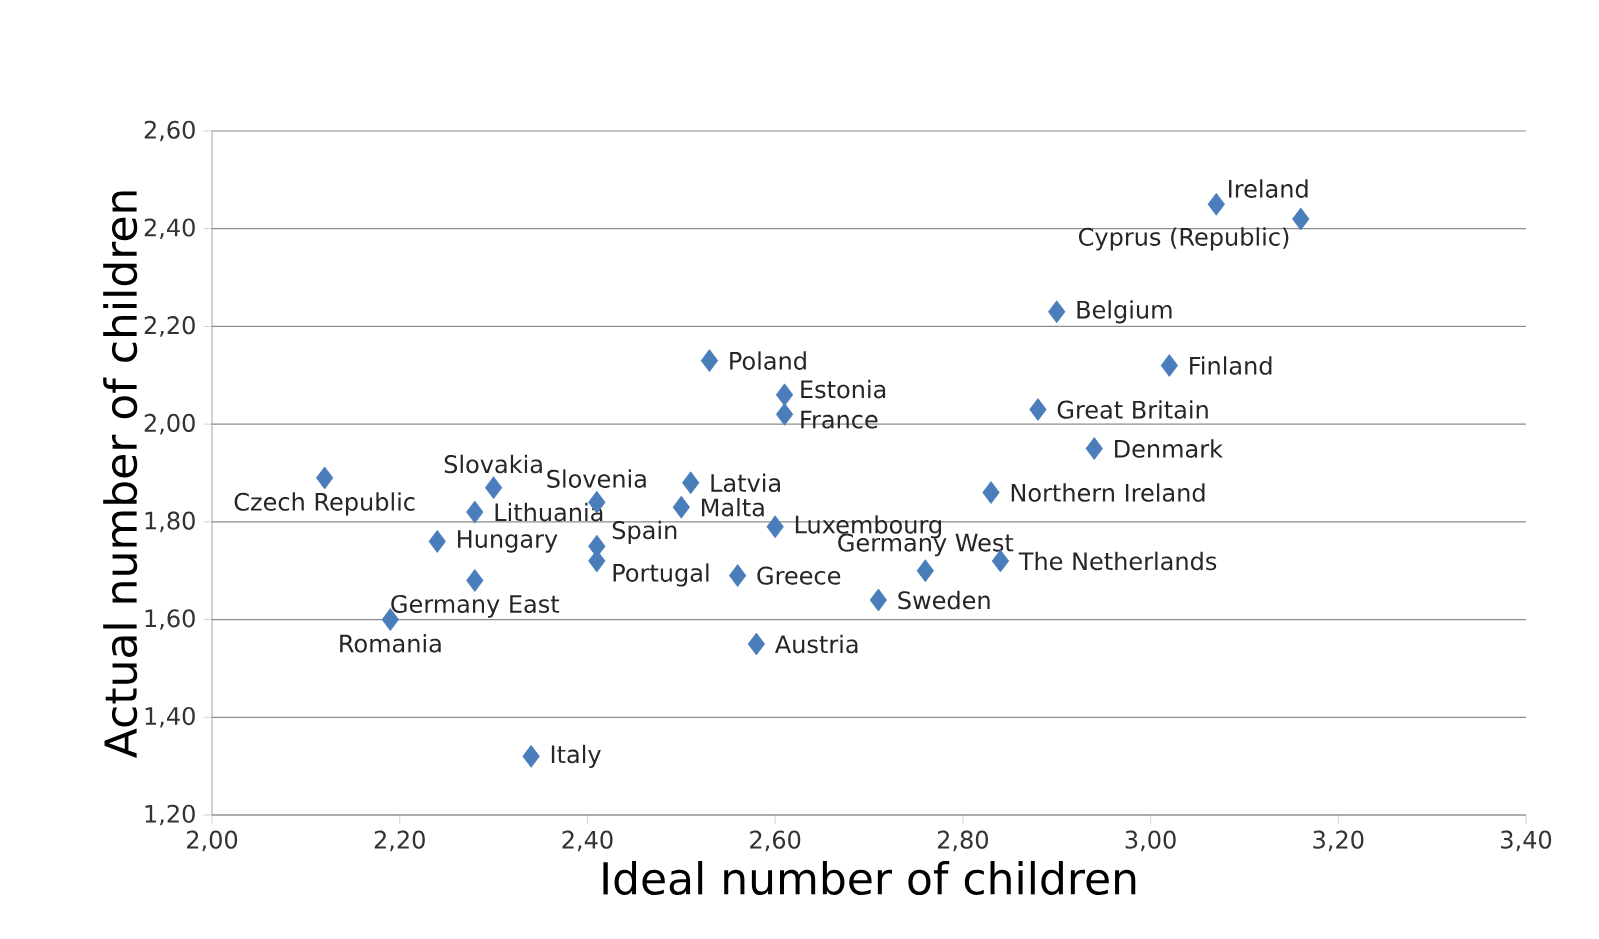  What do you see at coordinates (508, 541) in the screenshot?
I see `annotation: Hungary` at bounding box center [508, 541].